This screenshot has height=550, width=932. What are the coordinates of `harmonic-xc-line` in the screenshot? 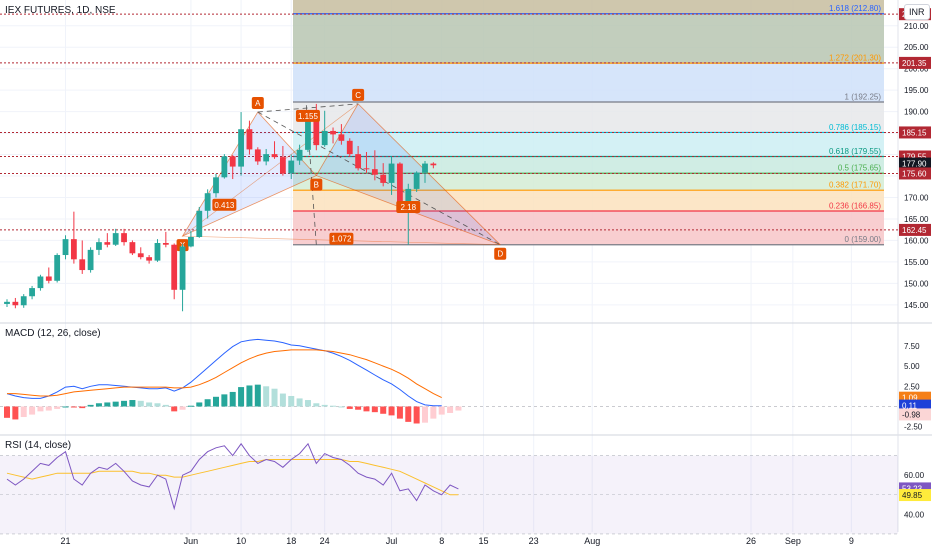 It's located at (270, 170).